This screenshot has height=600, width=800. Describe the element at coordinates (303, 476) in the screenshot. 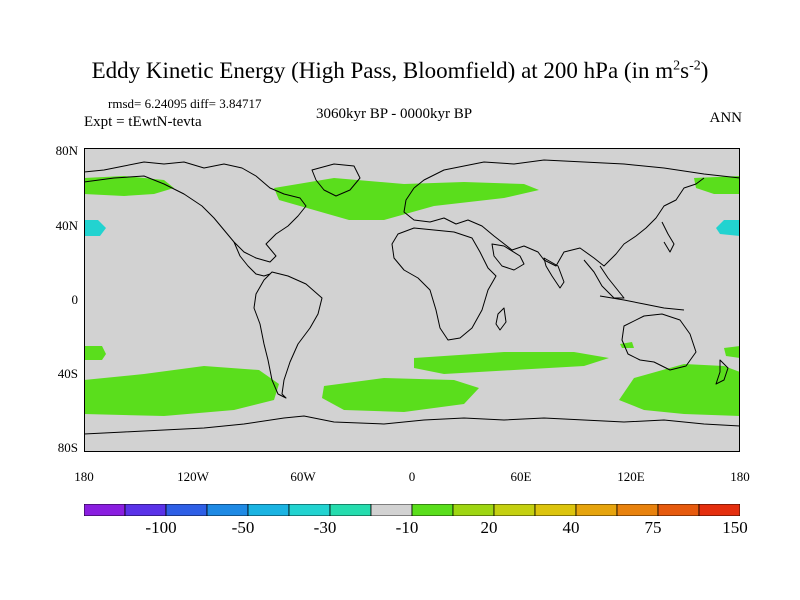

I see `lon-label-60w: 60W` at that location.